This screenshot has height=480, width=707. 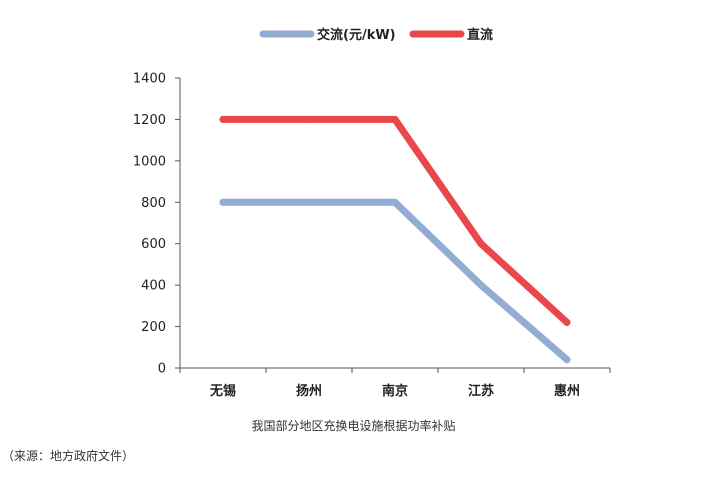 What do you see at coordinates (309, 391) in the screenshot?
I see `x-tick-label: 扬州` at bounding box center [309, 391].